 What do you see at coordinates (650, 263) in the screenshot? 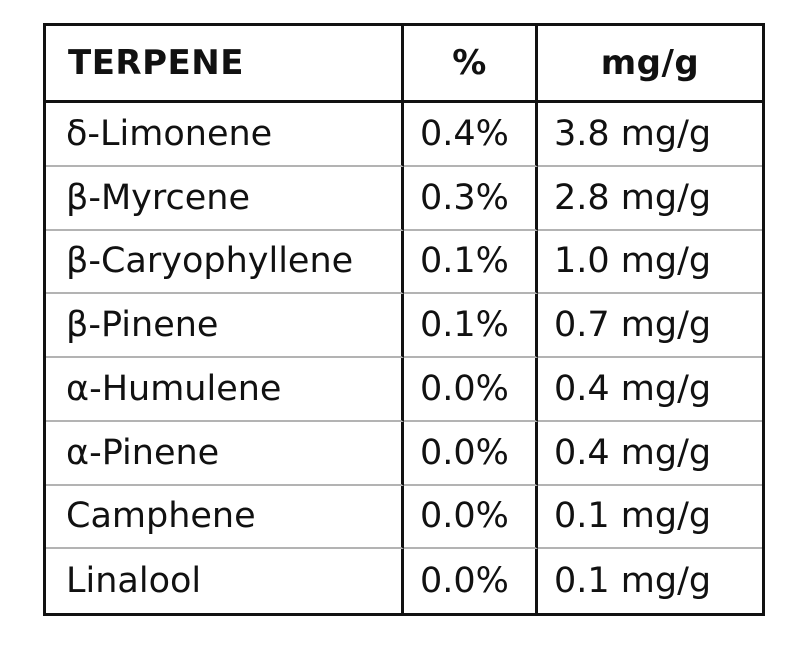
I see `row-mg-per-g: 1.0 mg/g` at bounding box center [650, 263].